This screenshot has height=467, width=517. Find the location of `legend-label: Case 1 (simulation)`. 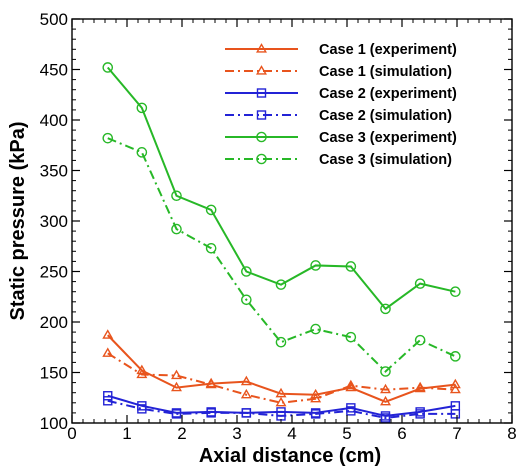

legend-label: Case 1 (simulation) is located at coordinates (385, 72).